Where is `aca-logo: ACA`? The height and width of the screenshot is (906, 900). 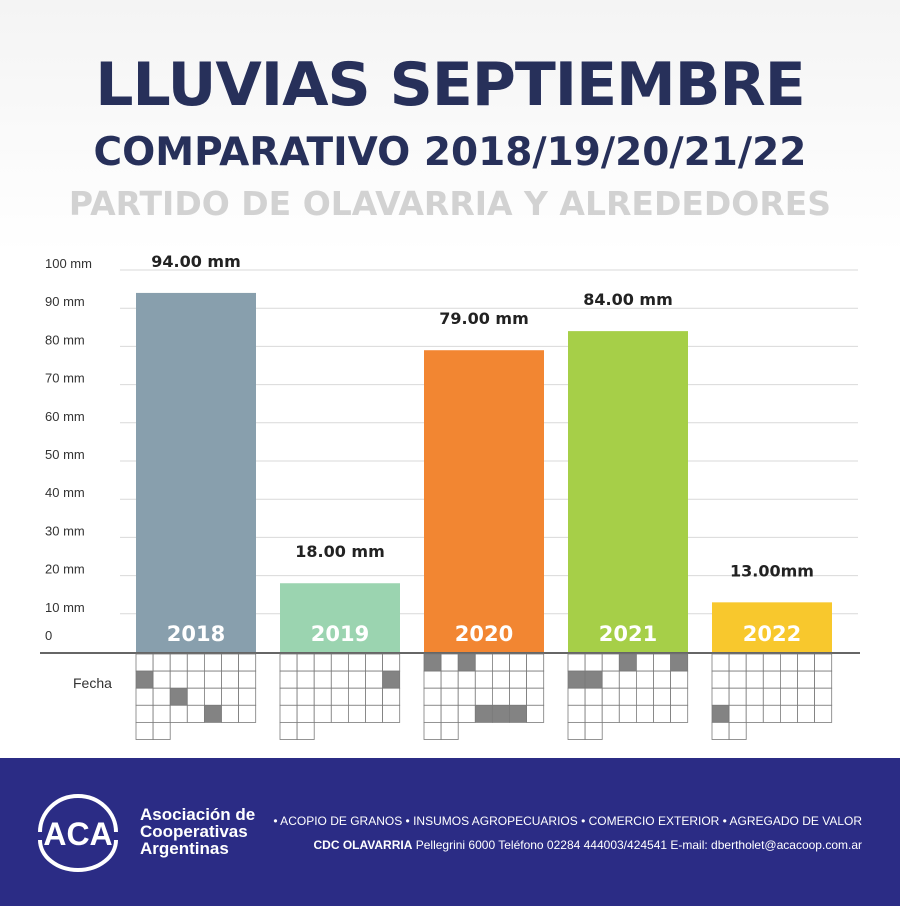
aca-logo: ACA is located at coordinates (78, 833).